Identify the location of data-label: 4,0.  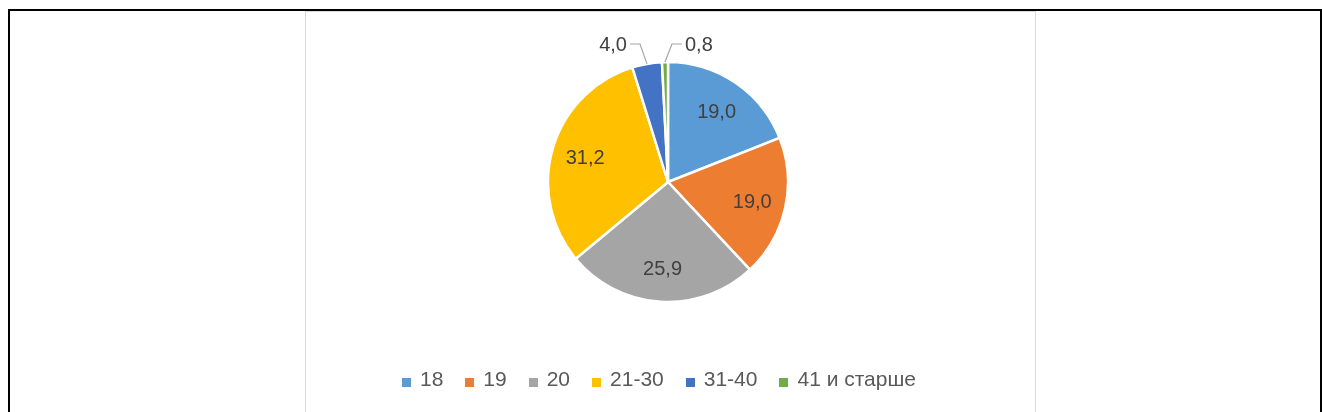
(613, 44).